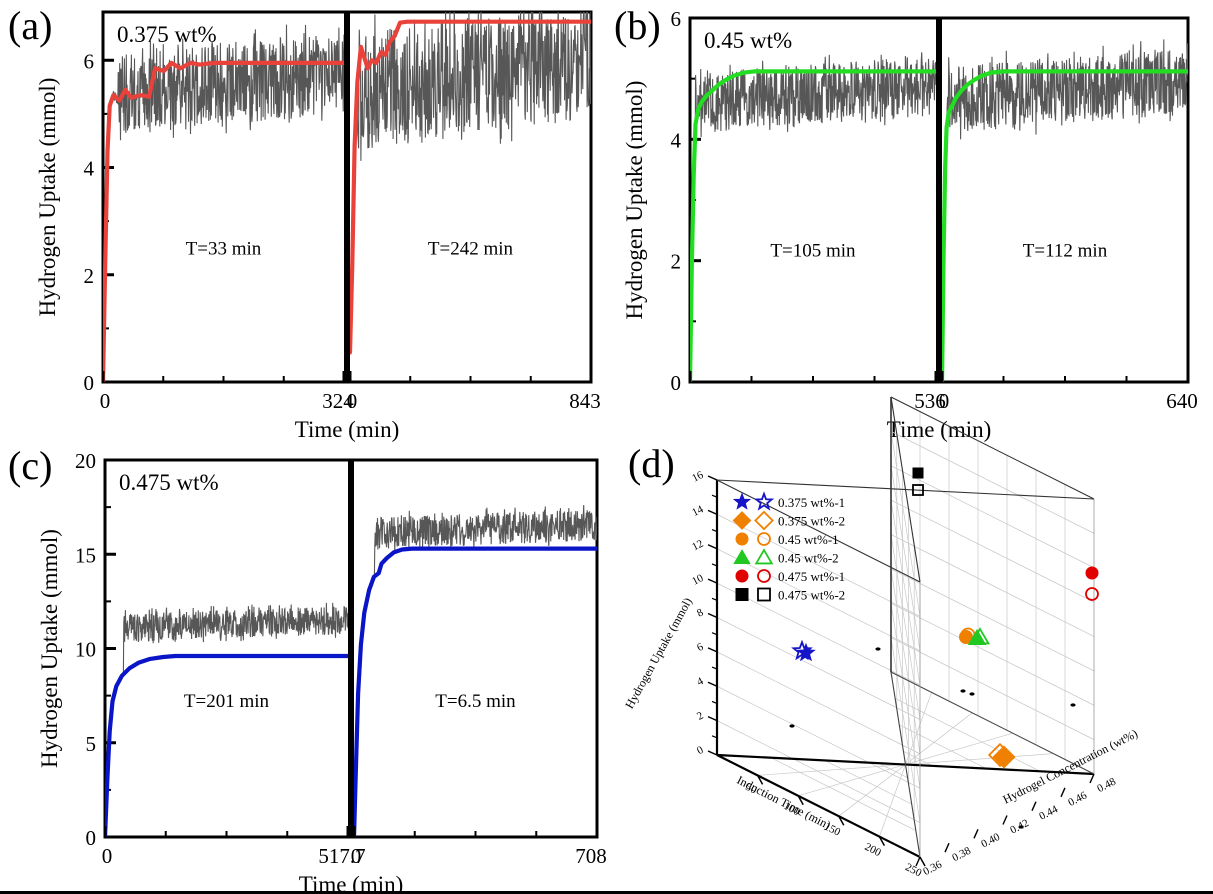 The width and height of the screenshot is (1213, 894). Describe the element at coordinates (932, 868) in the screenshot. I see `y-tick-label: 0.36` at that location.